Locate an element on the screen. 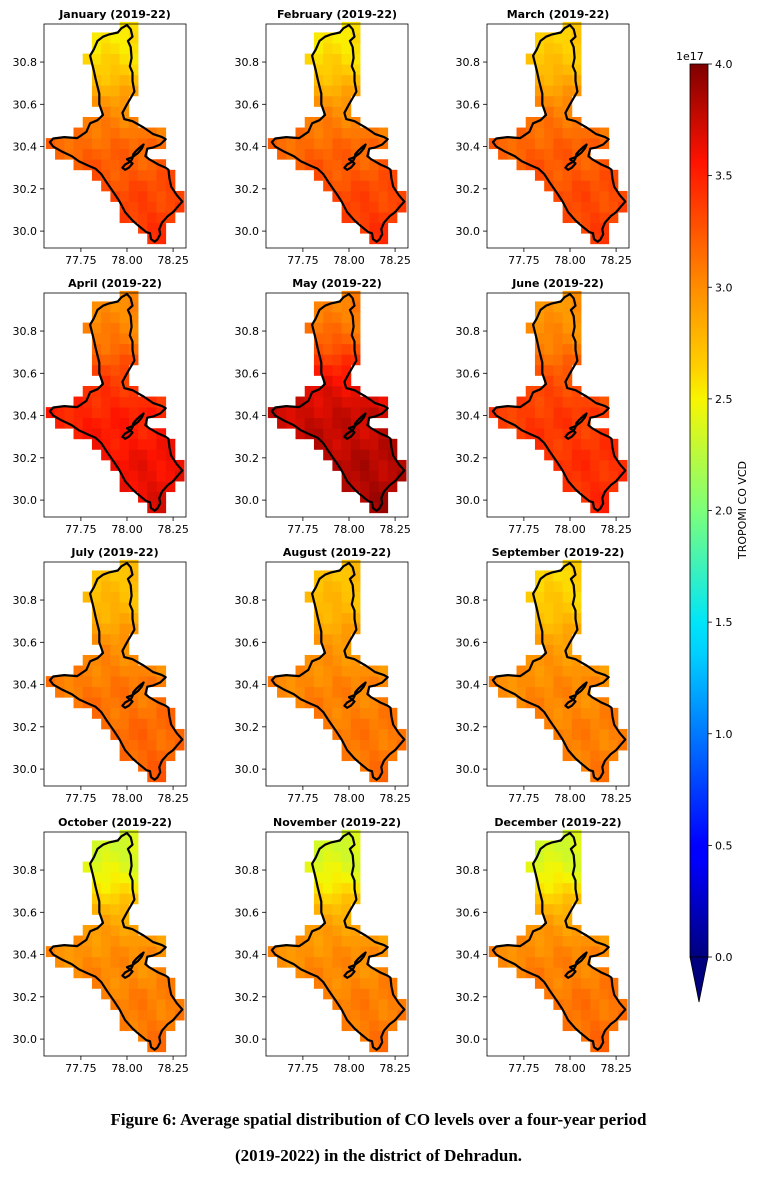  y-tick-label: 30.8 is located at coordinates (468, 870).